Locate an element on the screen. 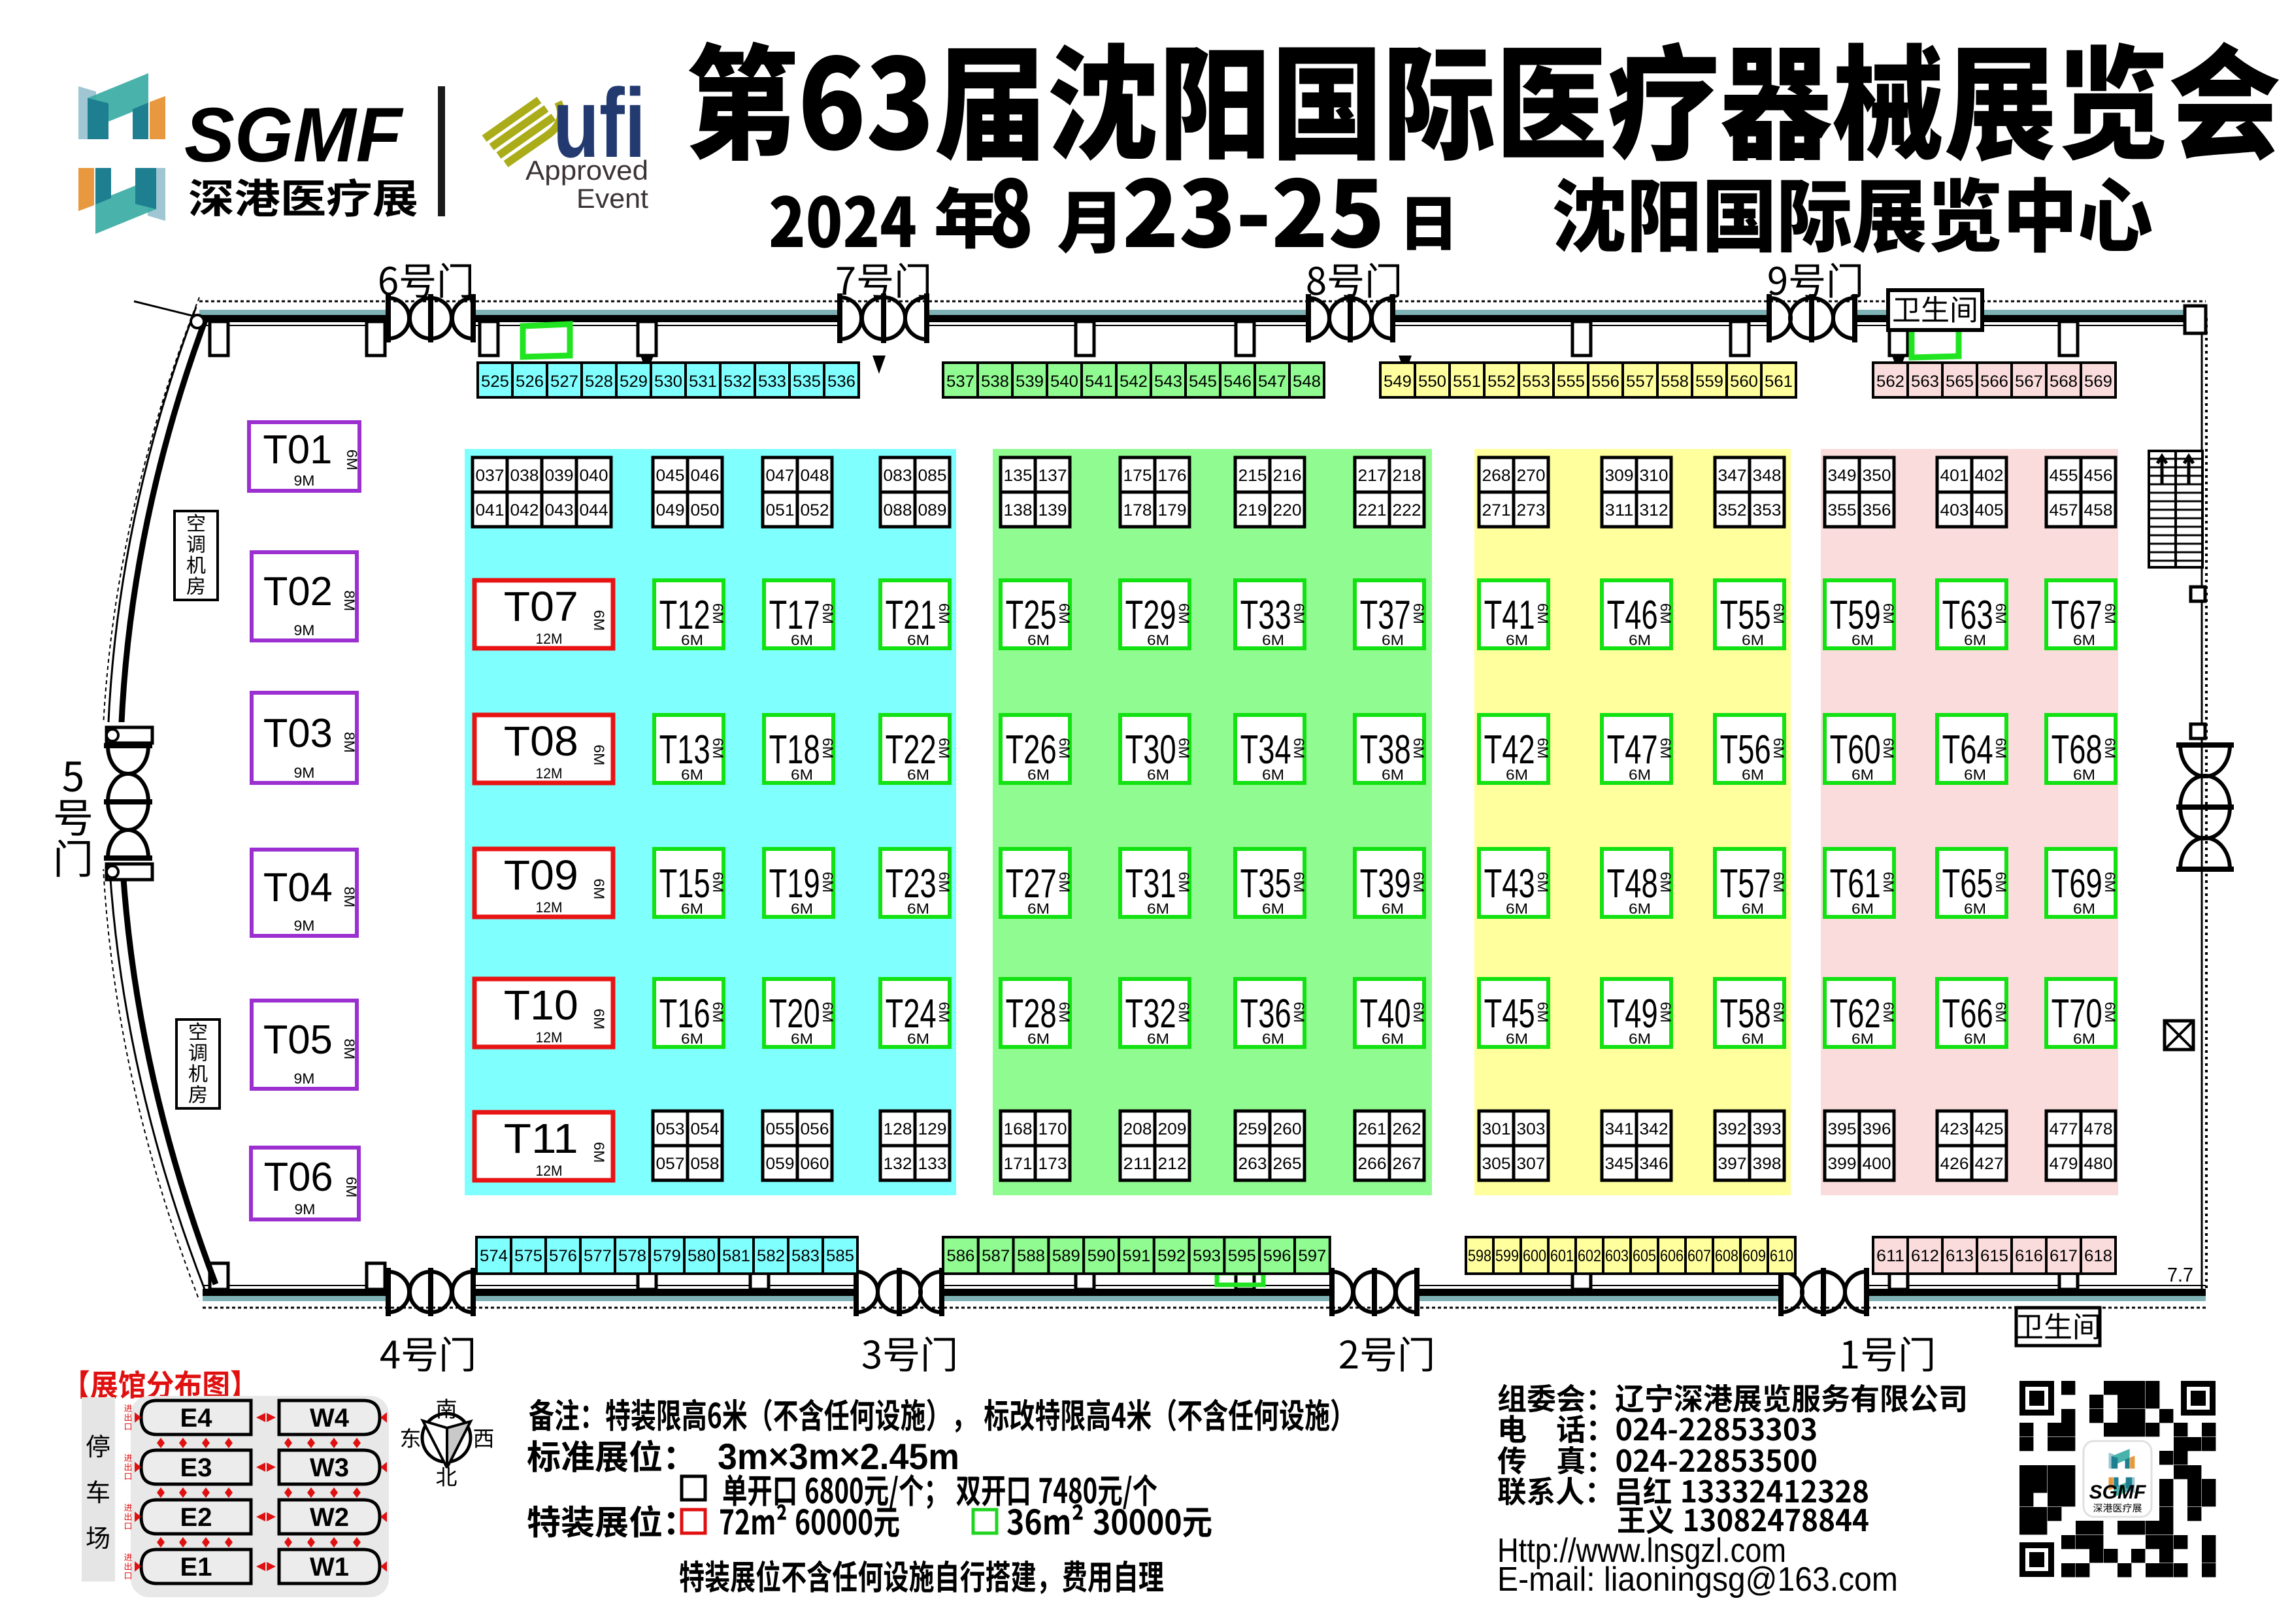 Image resolution: width=2292 pixels, height=1624 pixels. svg-text: 527 is located at coordinates (564, 382).